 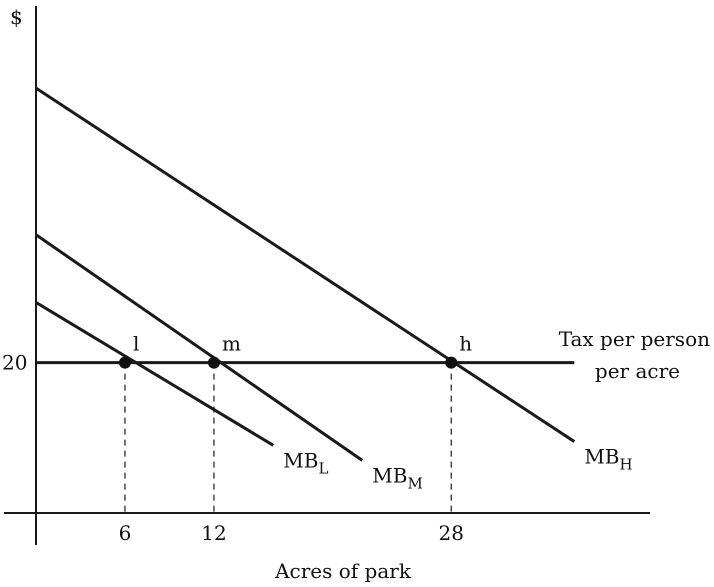 I want to click on point-label-m: m, so click(x=231, y=344).